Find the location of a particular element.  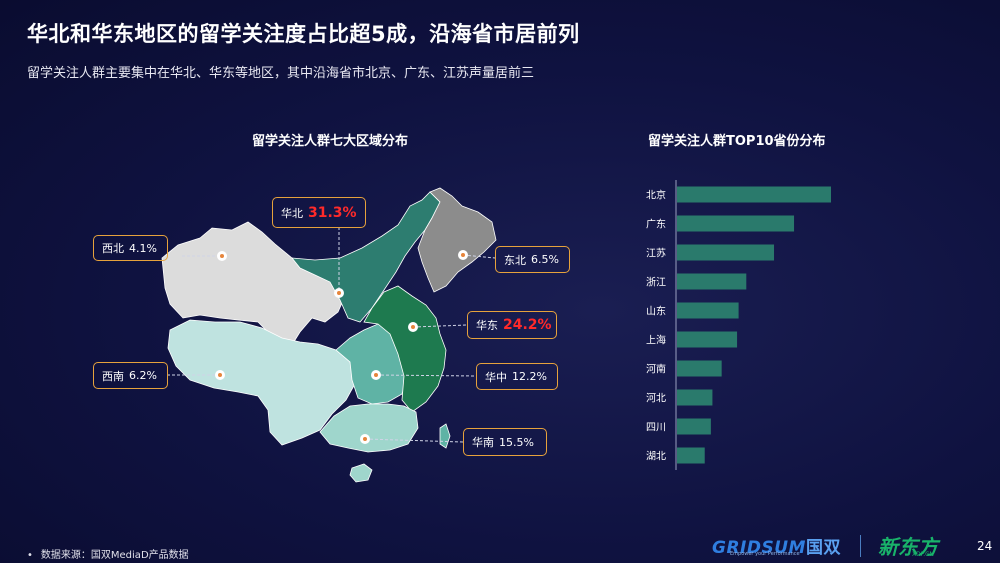

bar-浙江 is located at coordinates (712, 281).